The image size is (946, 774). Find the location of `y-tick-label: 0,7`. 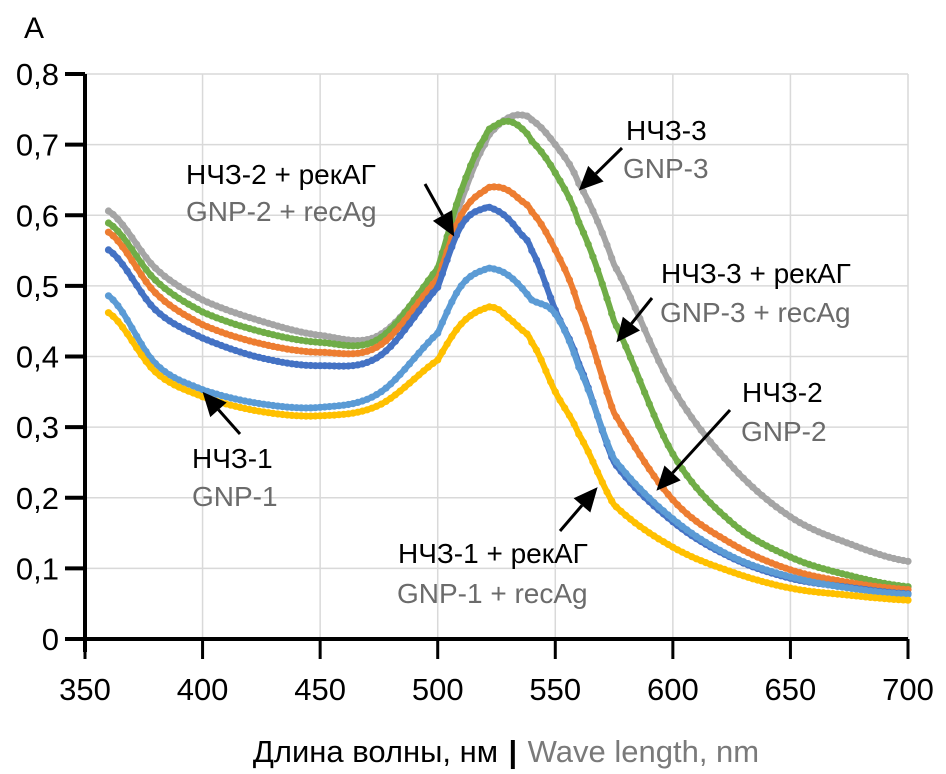

y-tick-label: 0,7 is located at coordinates (37, 145).